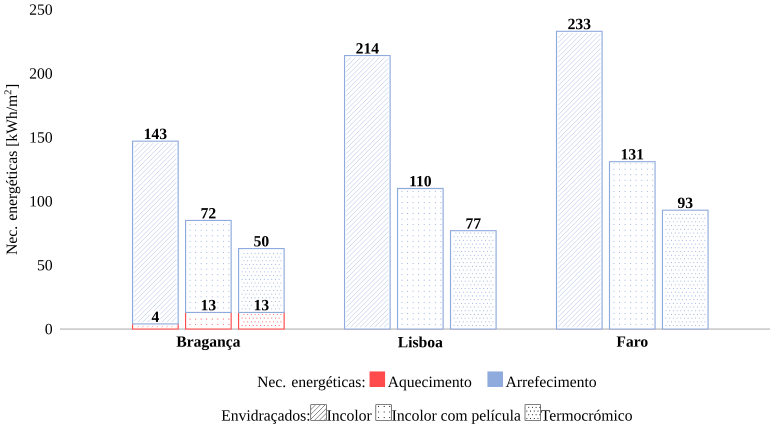 This screenshot has width=783, height=430. I want to click on y-tick-label: 100, so click(41, 201).